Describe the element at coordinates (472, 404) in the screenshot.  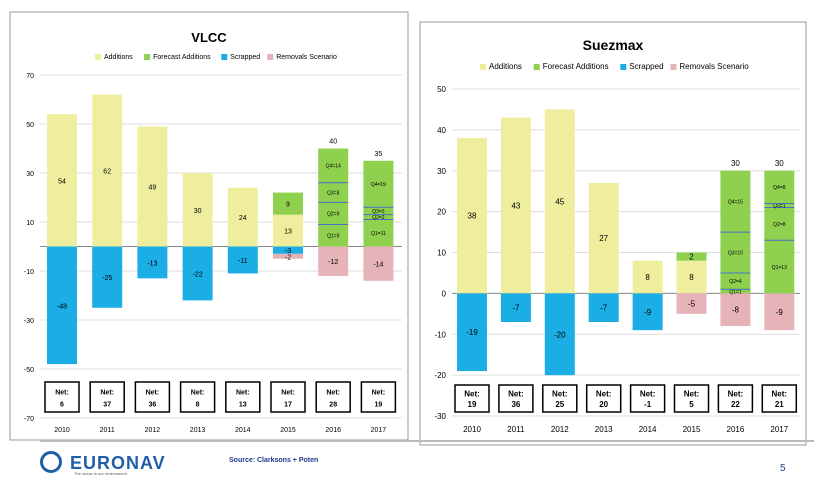
I see `chart-1-net-value: 19` at that location.